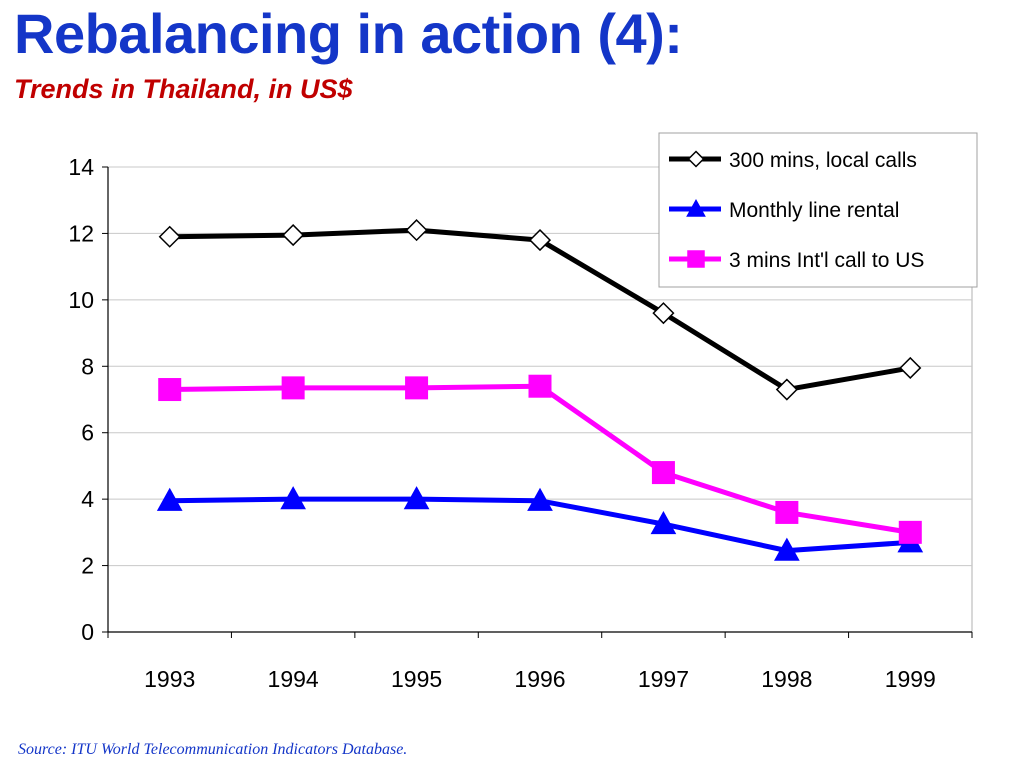 Image resolution: width=1024 pixels, height=768 pixels. I want to click on x-tick-label: 1994, so click(293, 679).